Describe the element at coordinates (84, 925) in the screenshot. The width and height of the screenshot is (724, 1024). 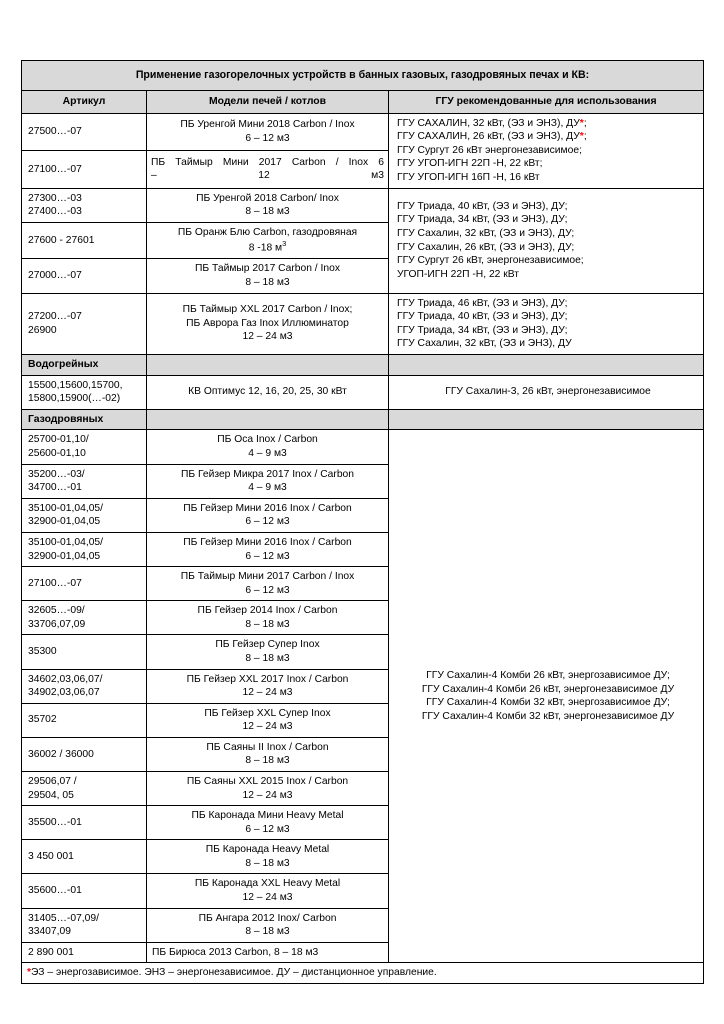
I see `cell-article: 31405…-07,09/ 33407,09` at that location.